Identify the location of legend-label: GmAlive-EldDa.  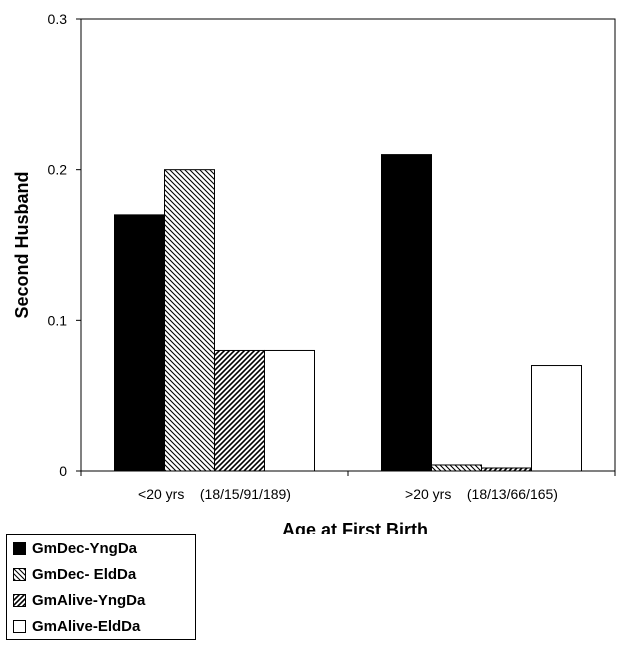
(86, 626).